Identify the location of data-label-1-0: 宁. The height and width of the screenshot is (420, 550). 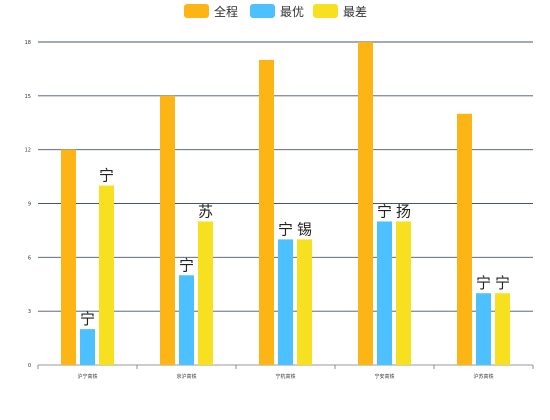
(87, 319).